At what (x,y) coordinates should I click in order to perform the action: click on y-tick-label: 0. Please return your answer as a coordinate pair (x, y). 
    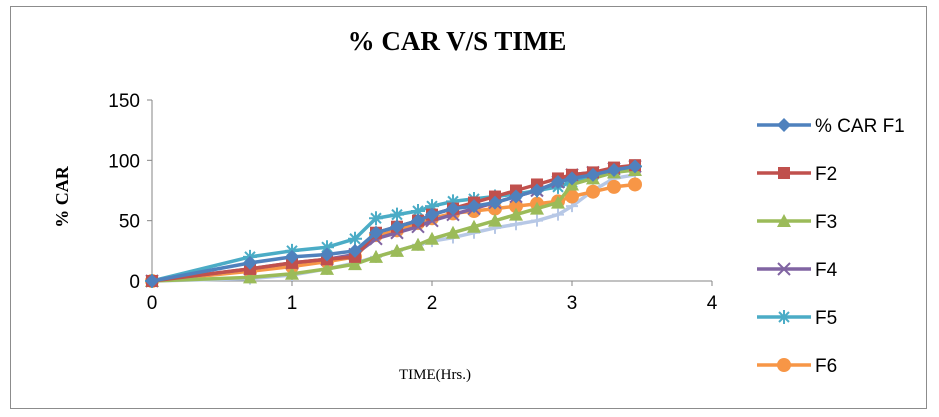
    Looking at the image, I should click on (134, 282).